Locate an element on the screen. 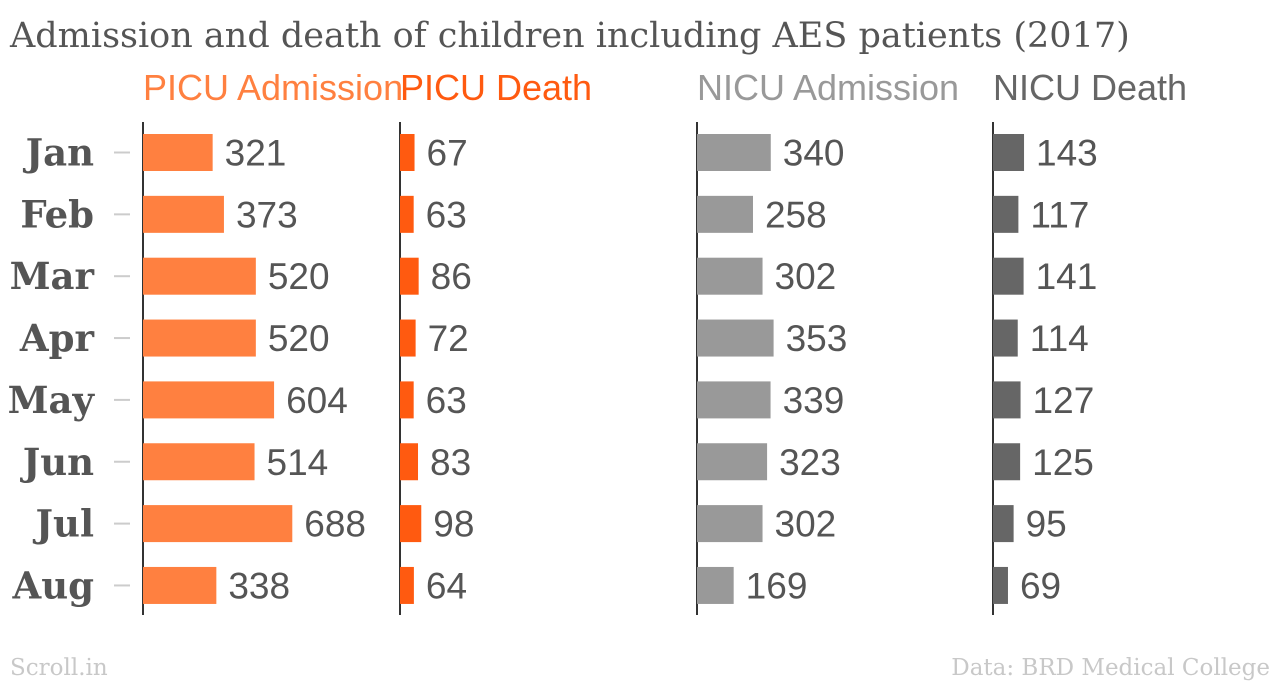 The height and width of the screenshot is (682, 1280). value-label-nicu-admission-jun: 323 is located at coordinates (810, 462).